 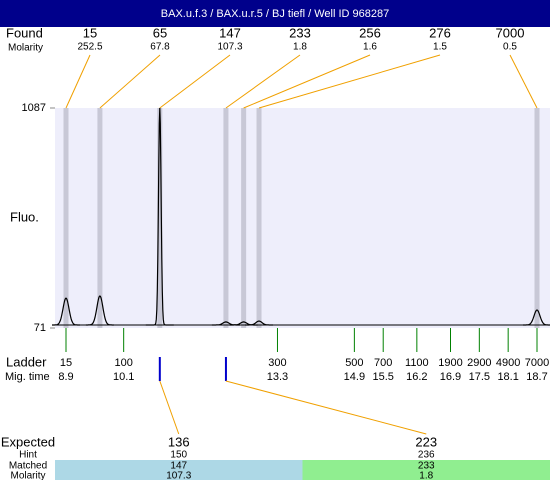 I want to click on mig-time: 16.9, so click(x=450, y=377).